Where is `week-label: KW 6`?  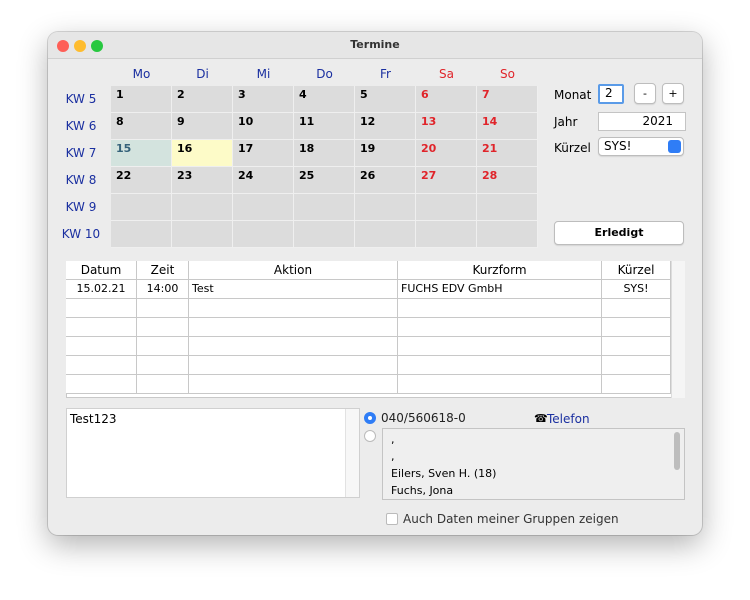 week-label: KW 6 is located at coordinates (81, 126).